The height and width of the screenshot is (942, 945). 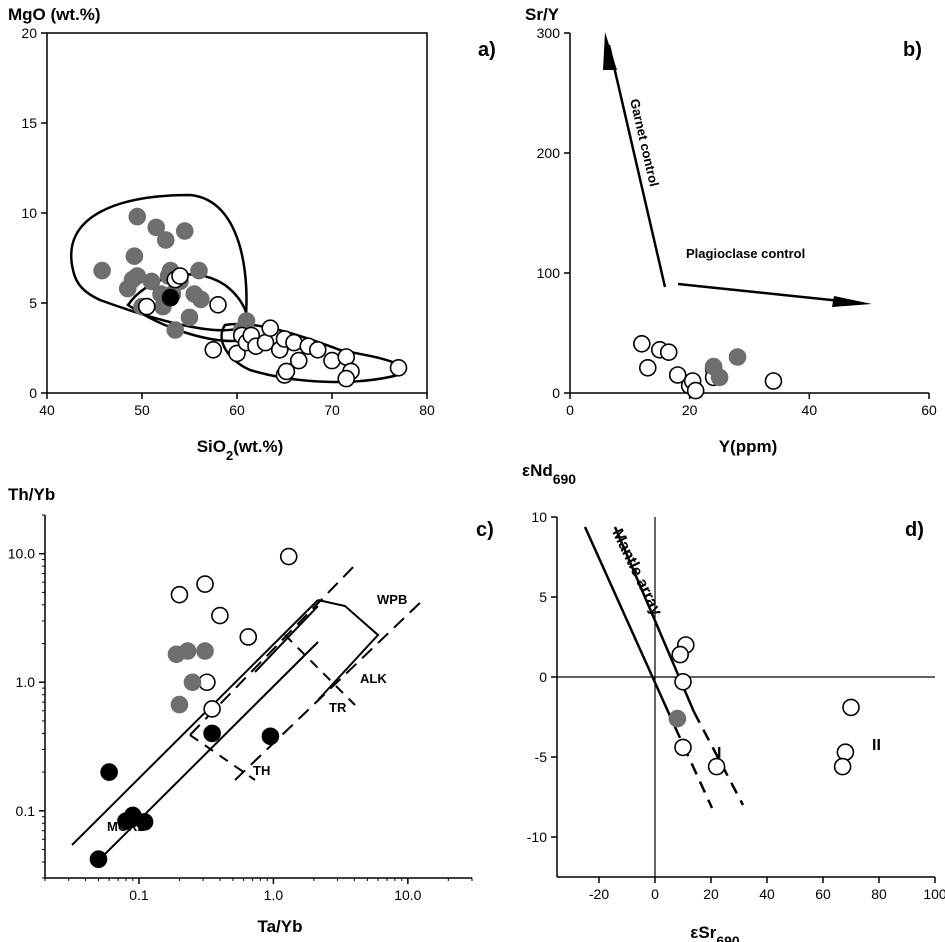 What do you see at coordinates (54, 14) in the screenshot?
I see `panel-a-ylabel: MgO (wt.%)` at bounding box center [54, 14].